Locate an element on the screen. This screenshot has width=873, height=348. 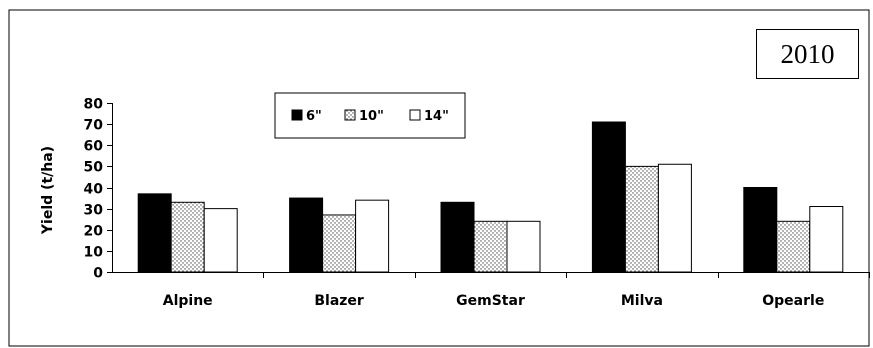
y-tick-label: 0 is located at coordinates (98, 274).